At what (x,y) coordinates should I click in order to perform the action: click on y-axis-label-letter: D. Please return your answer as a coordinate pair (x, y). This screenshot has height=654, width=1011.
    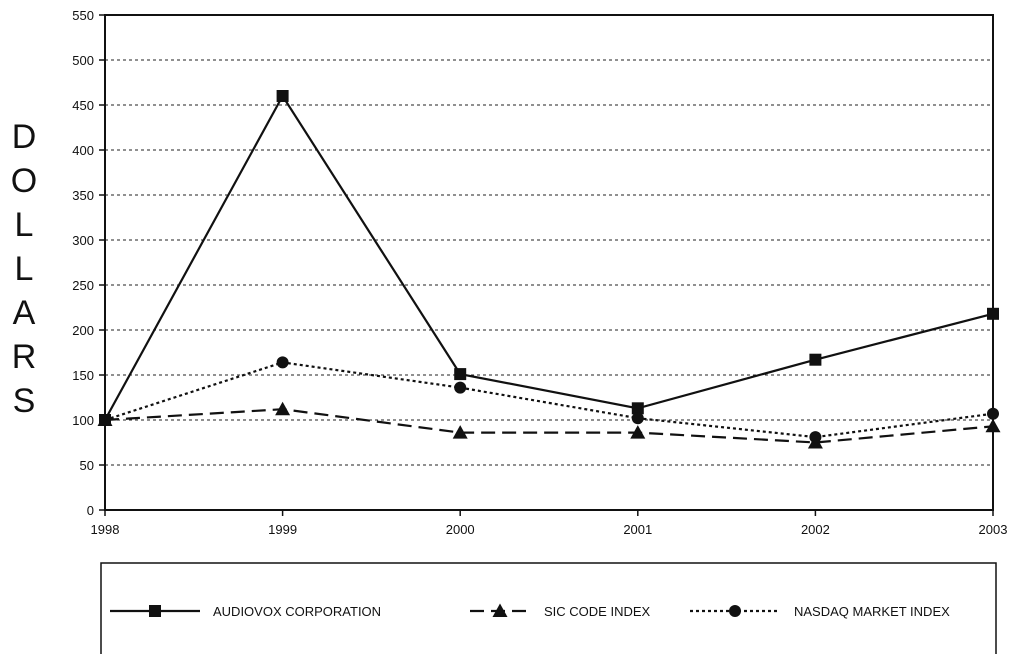
    Looking at the image, I should click on (24, 137).